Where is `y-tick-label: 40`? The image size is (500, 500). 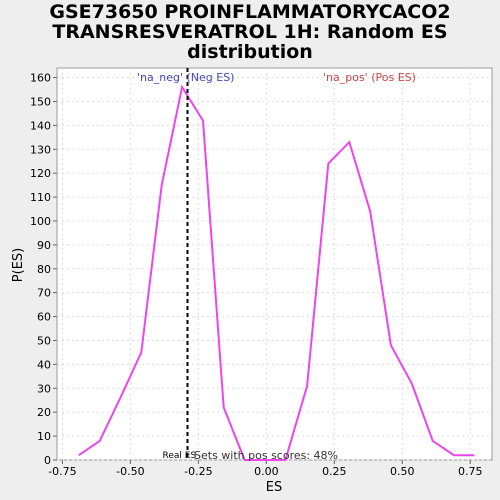 y-tick-label: 40 is located at coordinates (44, 364).